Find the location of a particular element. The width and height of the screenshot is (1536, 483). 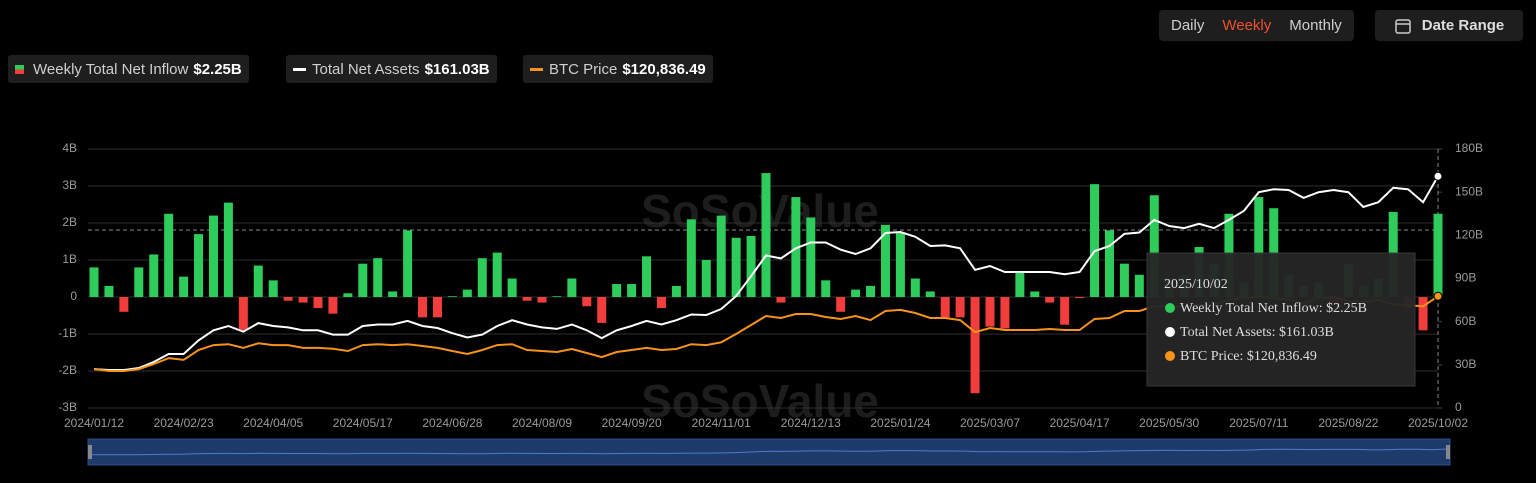

x-tick-label: 2024/04/05 is located at coordinates (273, 423).